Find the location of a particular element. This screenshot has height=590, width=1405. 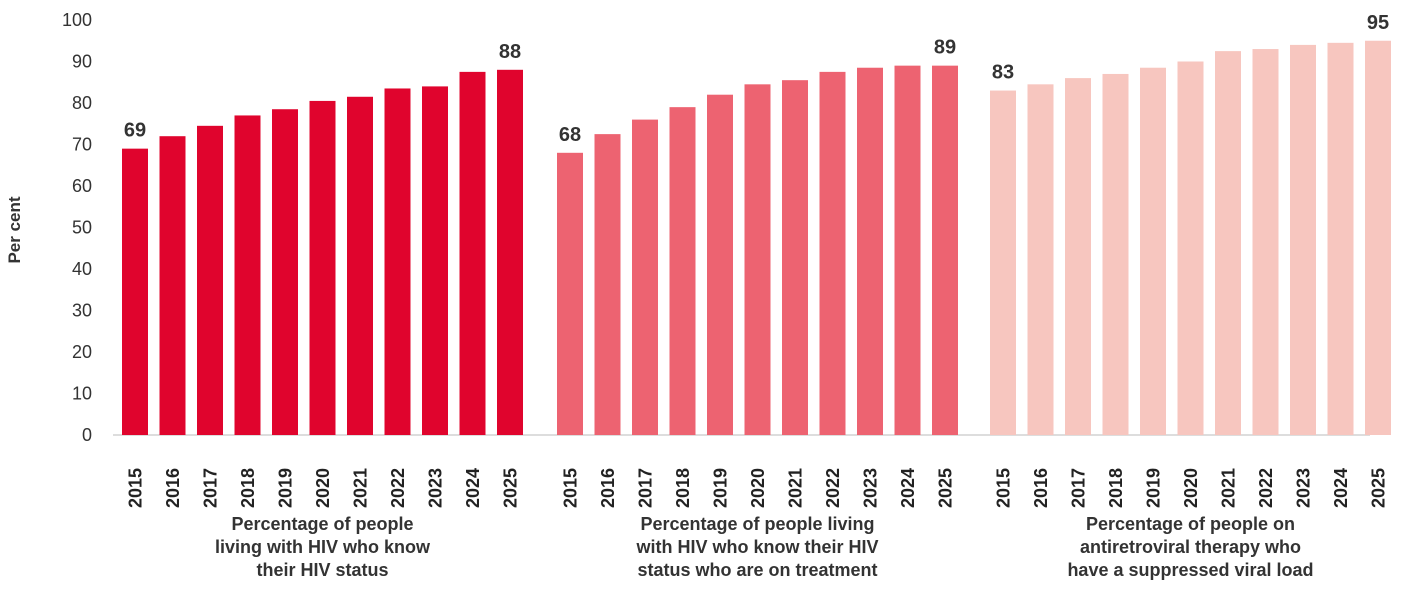

data-label: 69 is located at coordinates (135, 131).